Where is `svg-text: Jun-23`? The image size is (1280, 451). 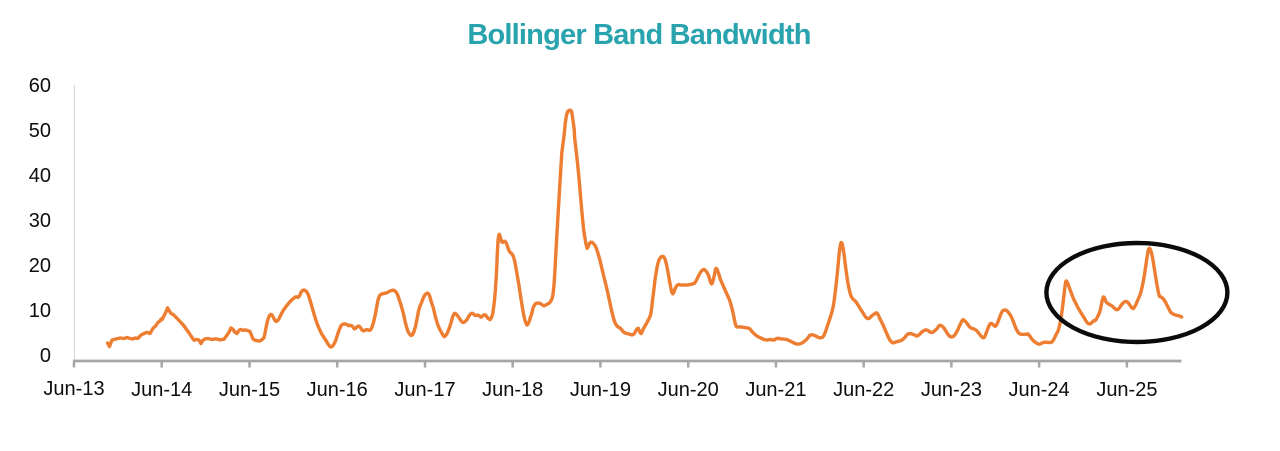
svg-text: Jun-23 is located at coordinates (951, 390).